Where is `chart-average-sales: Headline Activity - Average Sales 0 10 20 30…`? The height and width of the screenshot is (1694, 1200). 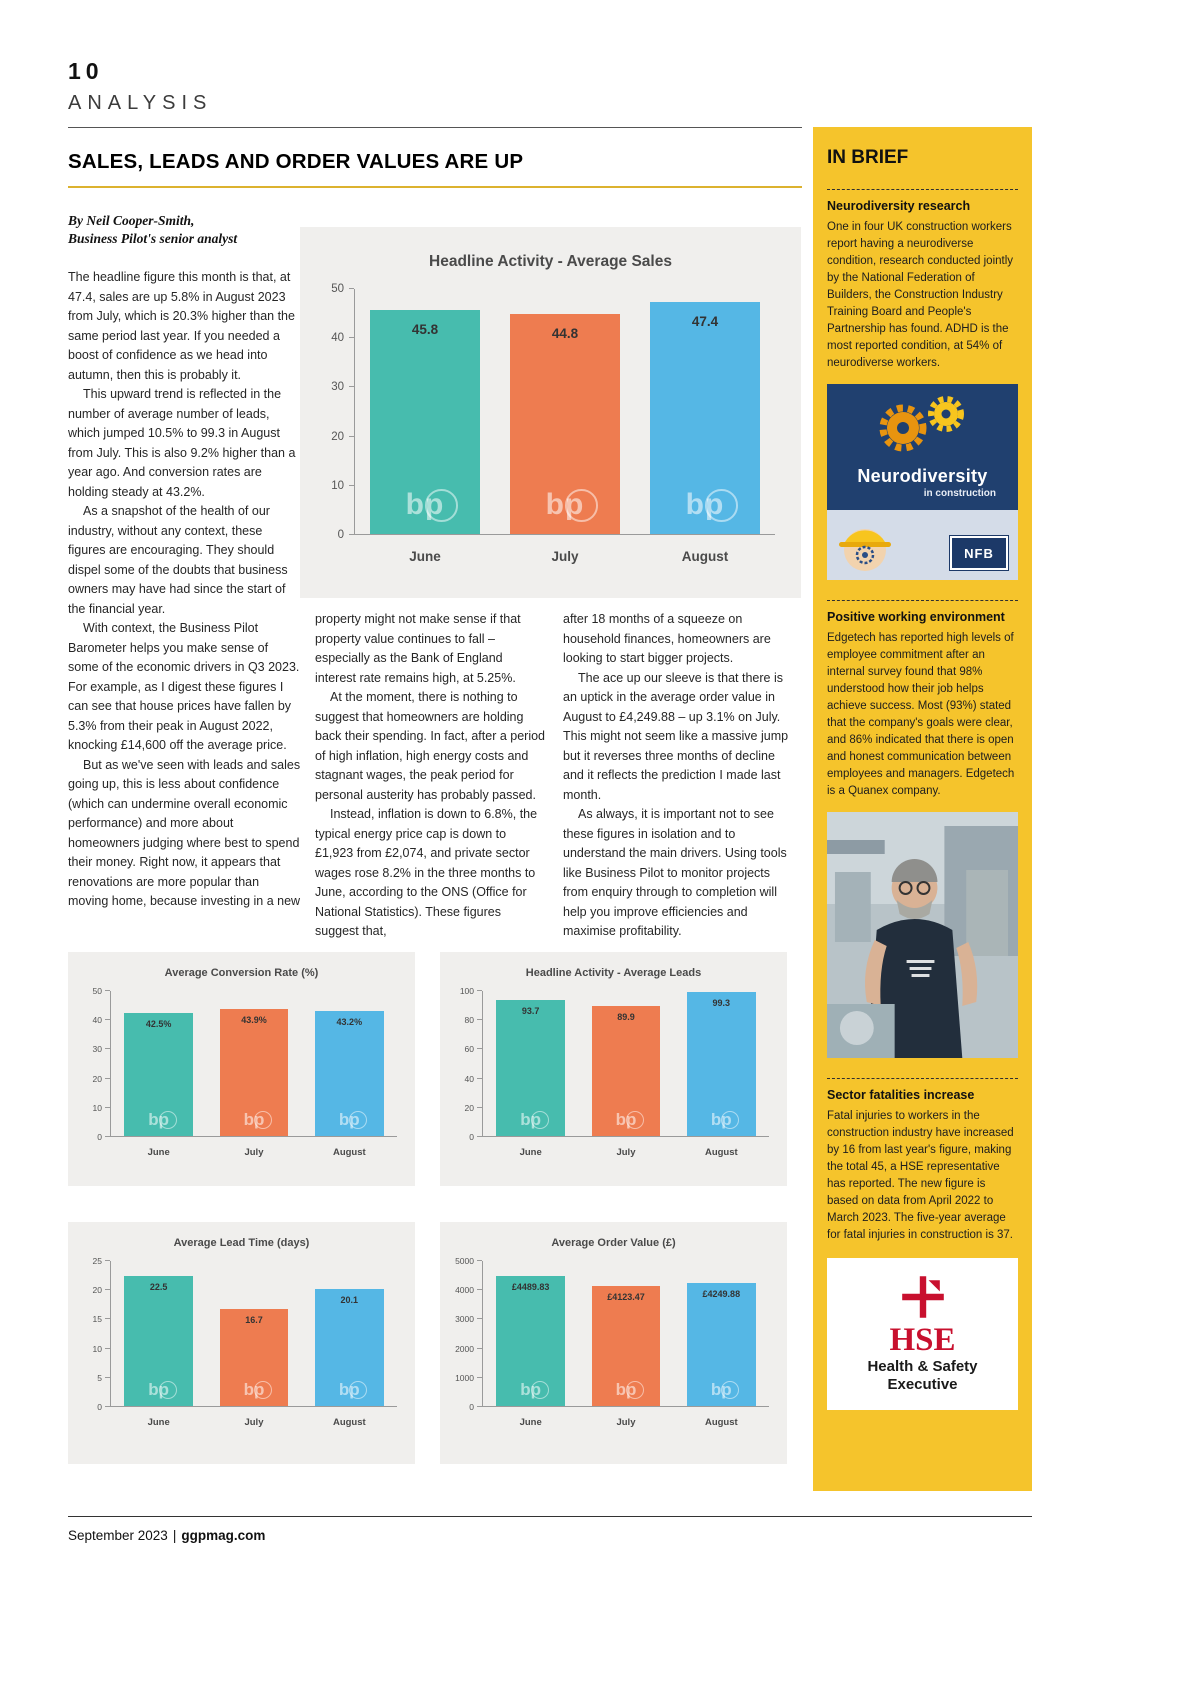 chart-average-sales: Headline Activity - Average Sales 0 10 20 30… is located at coordinates (550, 412).